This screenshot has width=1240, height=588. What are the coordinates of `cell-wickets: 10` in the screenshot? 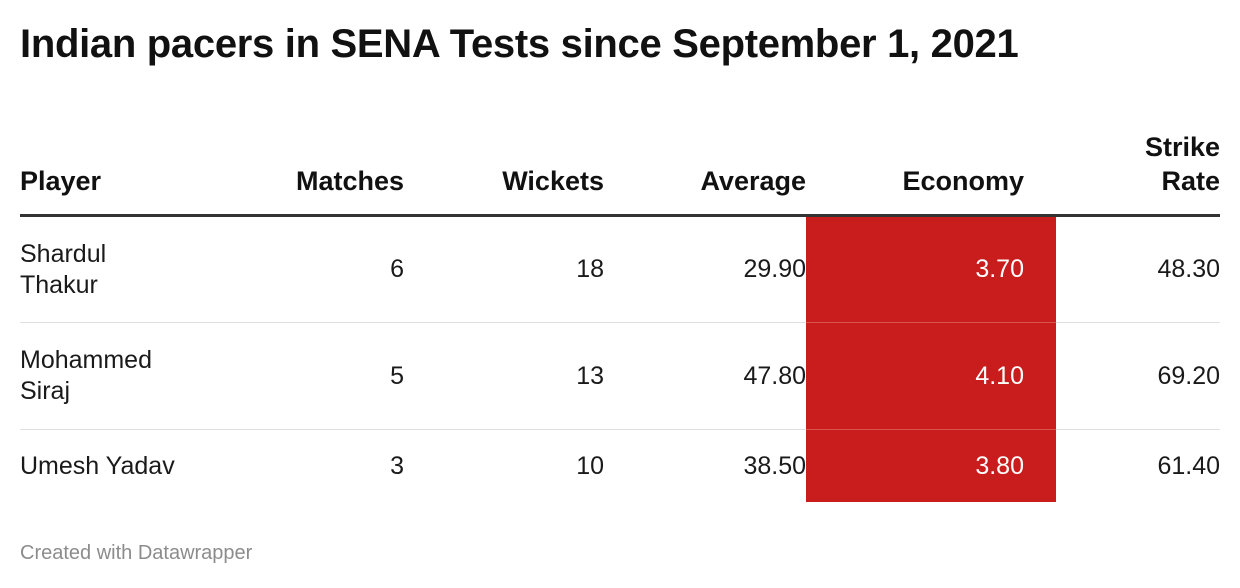 It's located at (590, 465).